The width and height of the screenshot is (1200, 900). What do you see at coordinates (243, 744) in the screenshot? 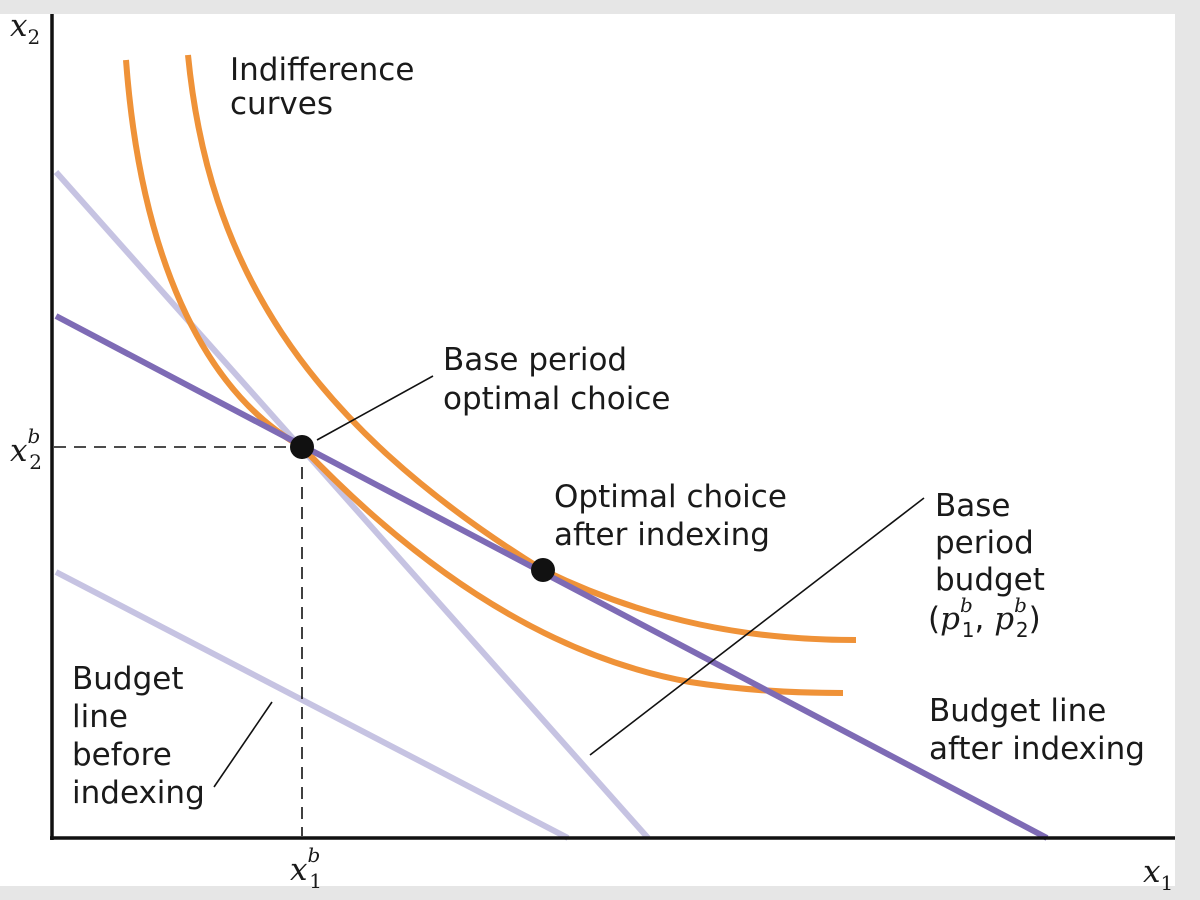
I see `leader-budget-before` at bounding box center [243, 744].